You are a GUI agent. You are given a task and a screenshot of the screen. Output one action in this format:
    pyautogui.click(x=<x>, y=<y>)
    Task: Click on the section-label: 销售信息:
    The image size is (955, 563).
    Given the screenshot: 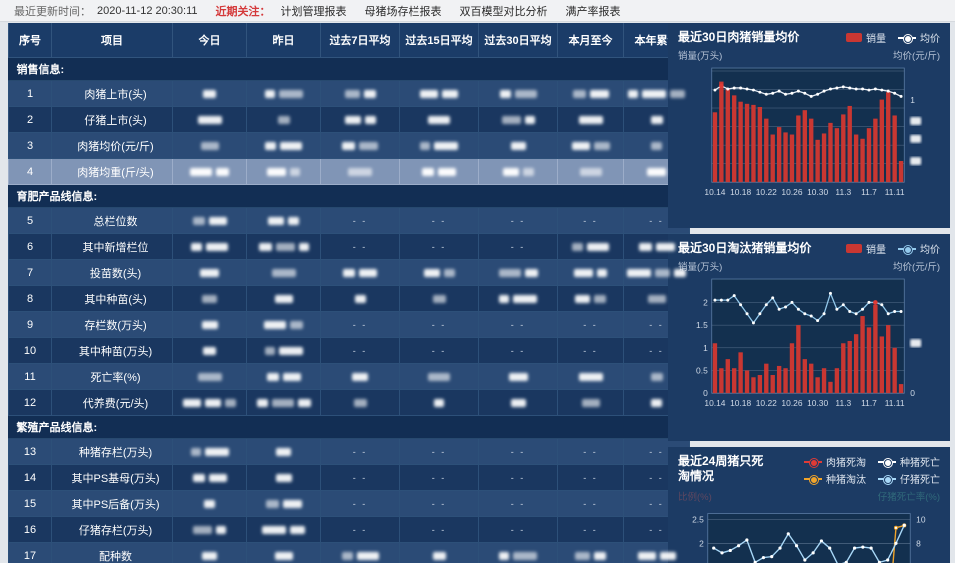 What is the action you would take?
    pyautogui.click(x=349, y=69)
    